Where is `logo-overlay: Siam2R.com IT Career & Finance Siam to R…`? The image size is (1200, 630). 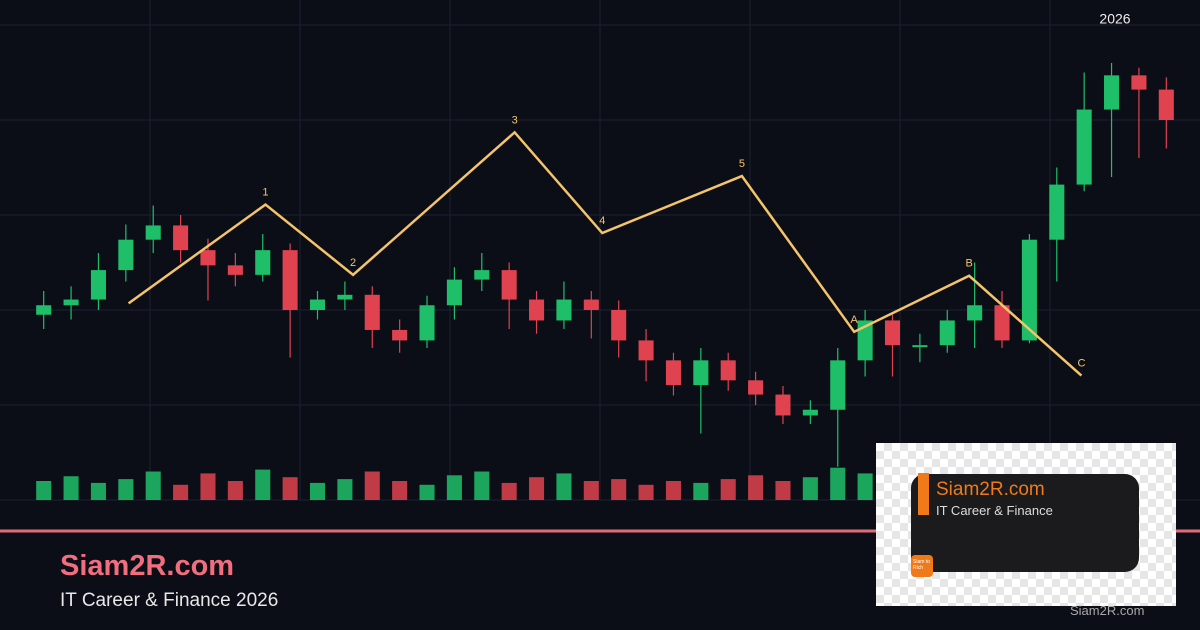 logo-overlay: Siam2R.com IT Career & Finance Siam to R… is located at coordinates (1026, 524).